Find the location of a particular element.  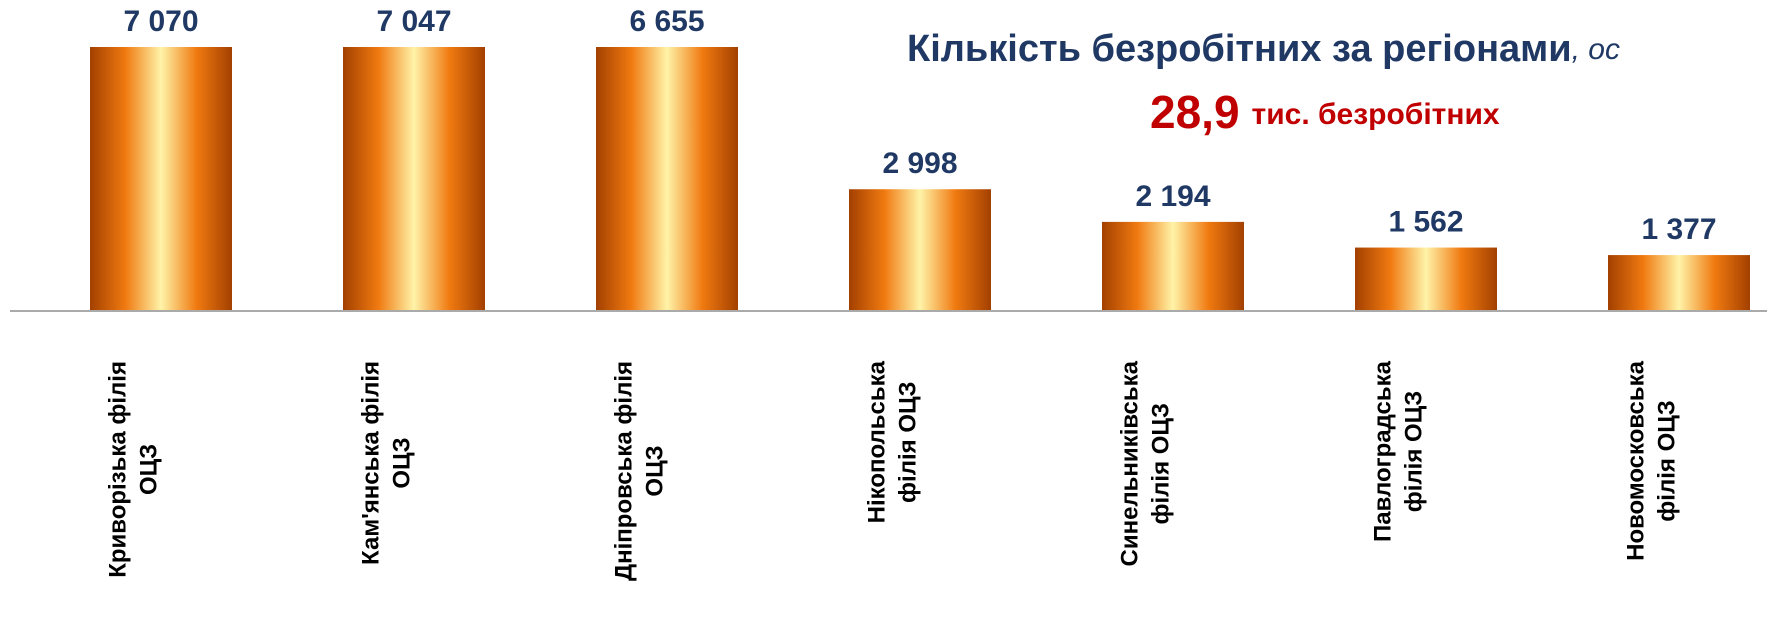

subtitle-number: 28,9 is located at coordinates (1195, 112).